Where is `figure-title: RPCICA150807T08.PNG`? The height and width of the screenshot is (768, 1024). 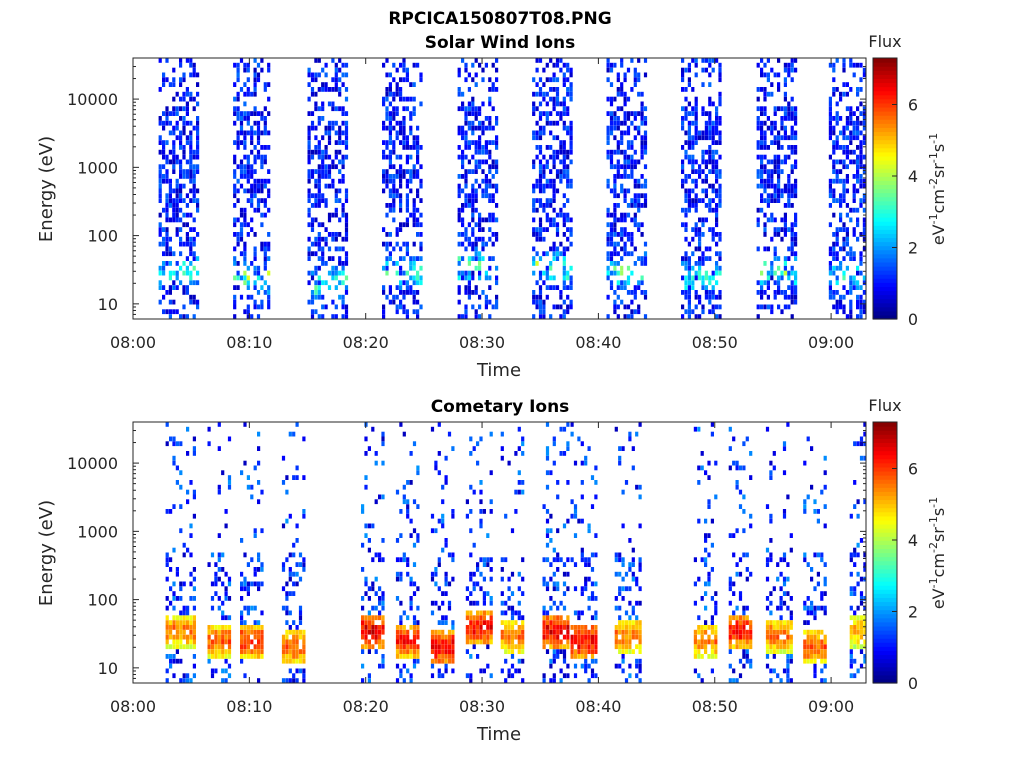 figure-title: RPCICA150807T08.PNG is located at coordinates (499, 19).